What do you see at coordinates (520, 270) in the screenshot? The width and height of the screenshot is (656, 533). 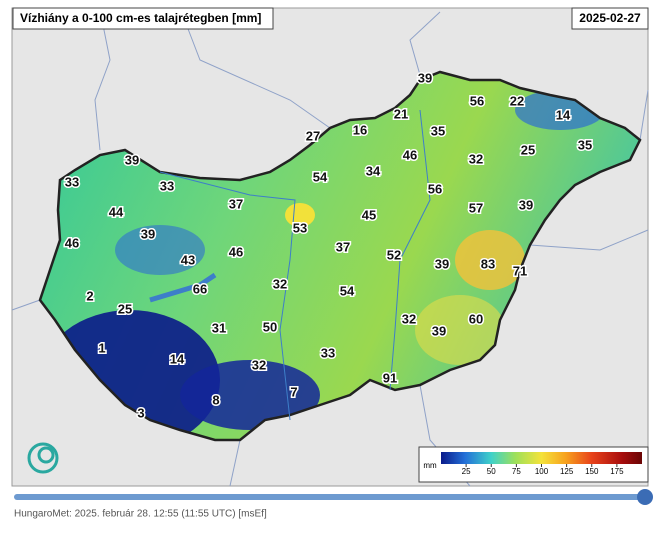 I see `station-value: 71` at bounding box center [520, 270].